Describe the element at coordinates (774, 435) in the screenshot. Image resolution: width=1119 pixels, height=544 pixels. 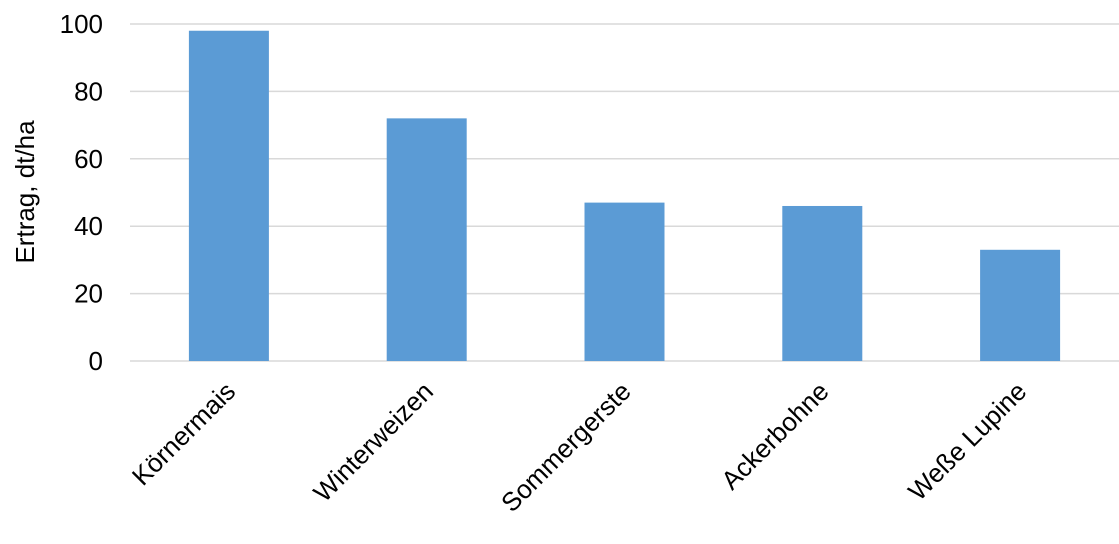
I see `x-tick-label: Ackerbohne` at that location.